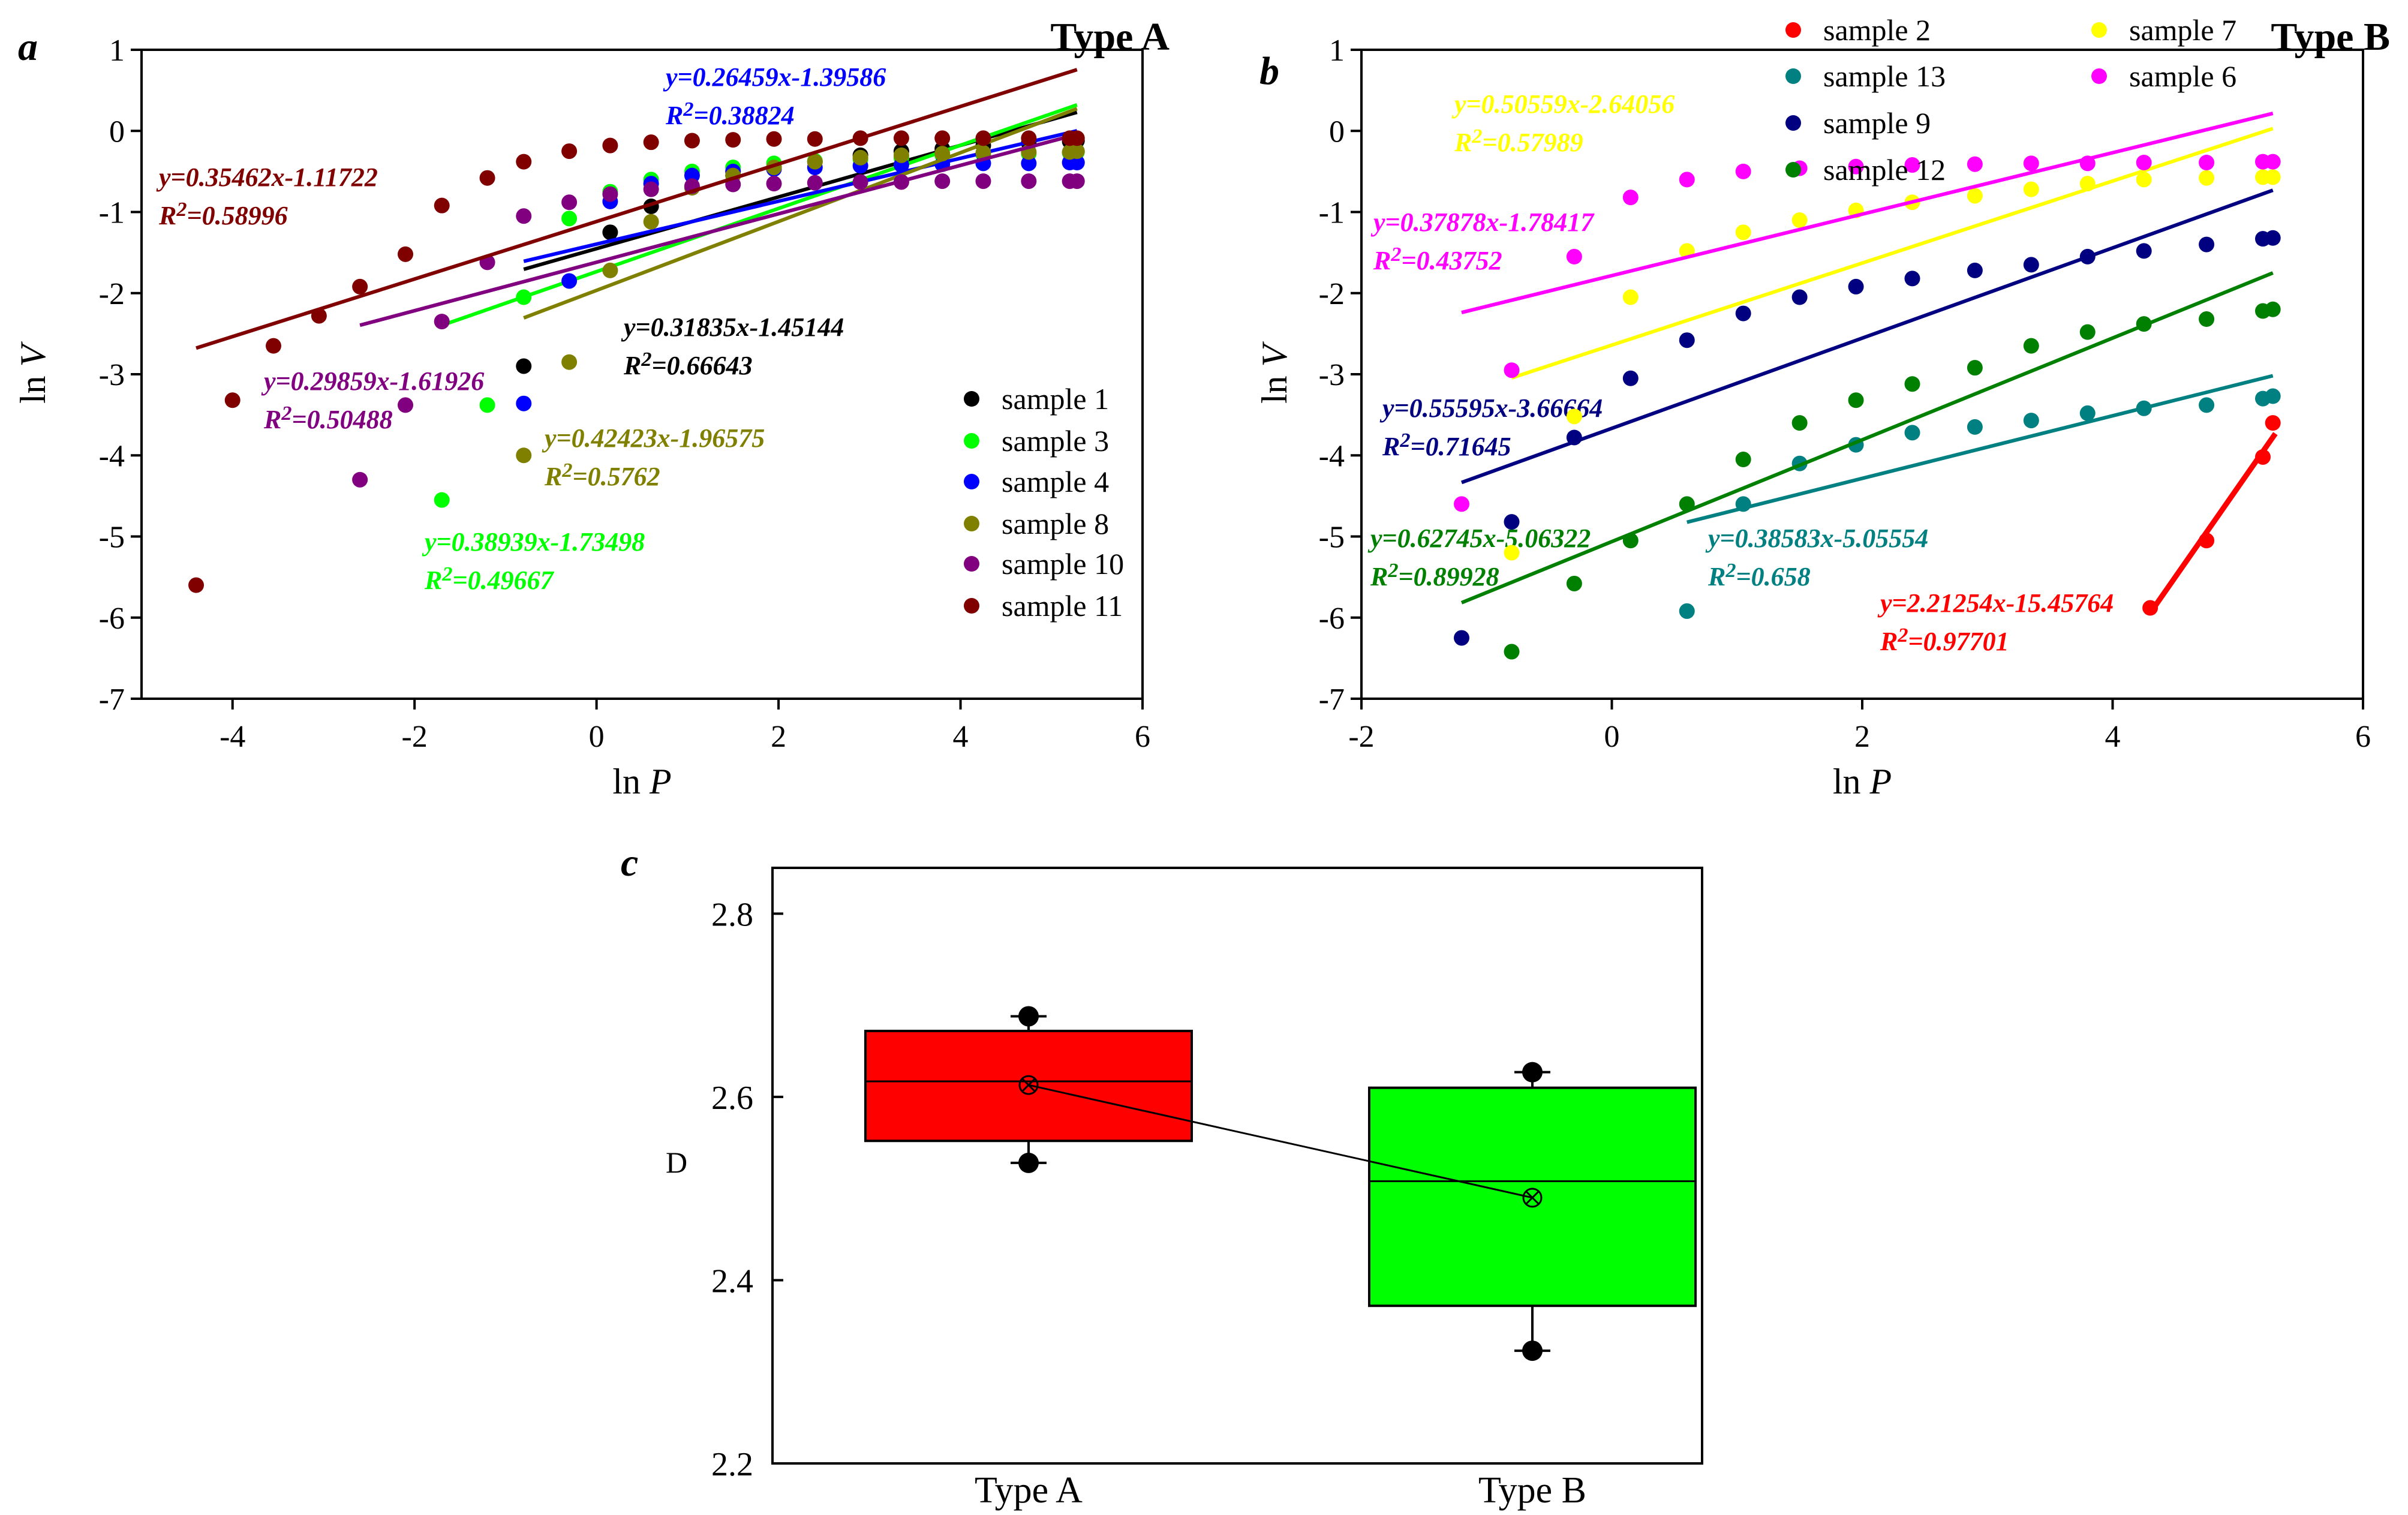  What do you see at coordinates (1944, 640) in the screenshot?
I see `fit-r2: R2=0.97701` at bounding box center [1944, 640].